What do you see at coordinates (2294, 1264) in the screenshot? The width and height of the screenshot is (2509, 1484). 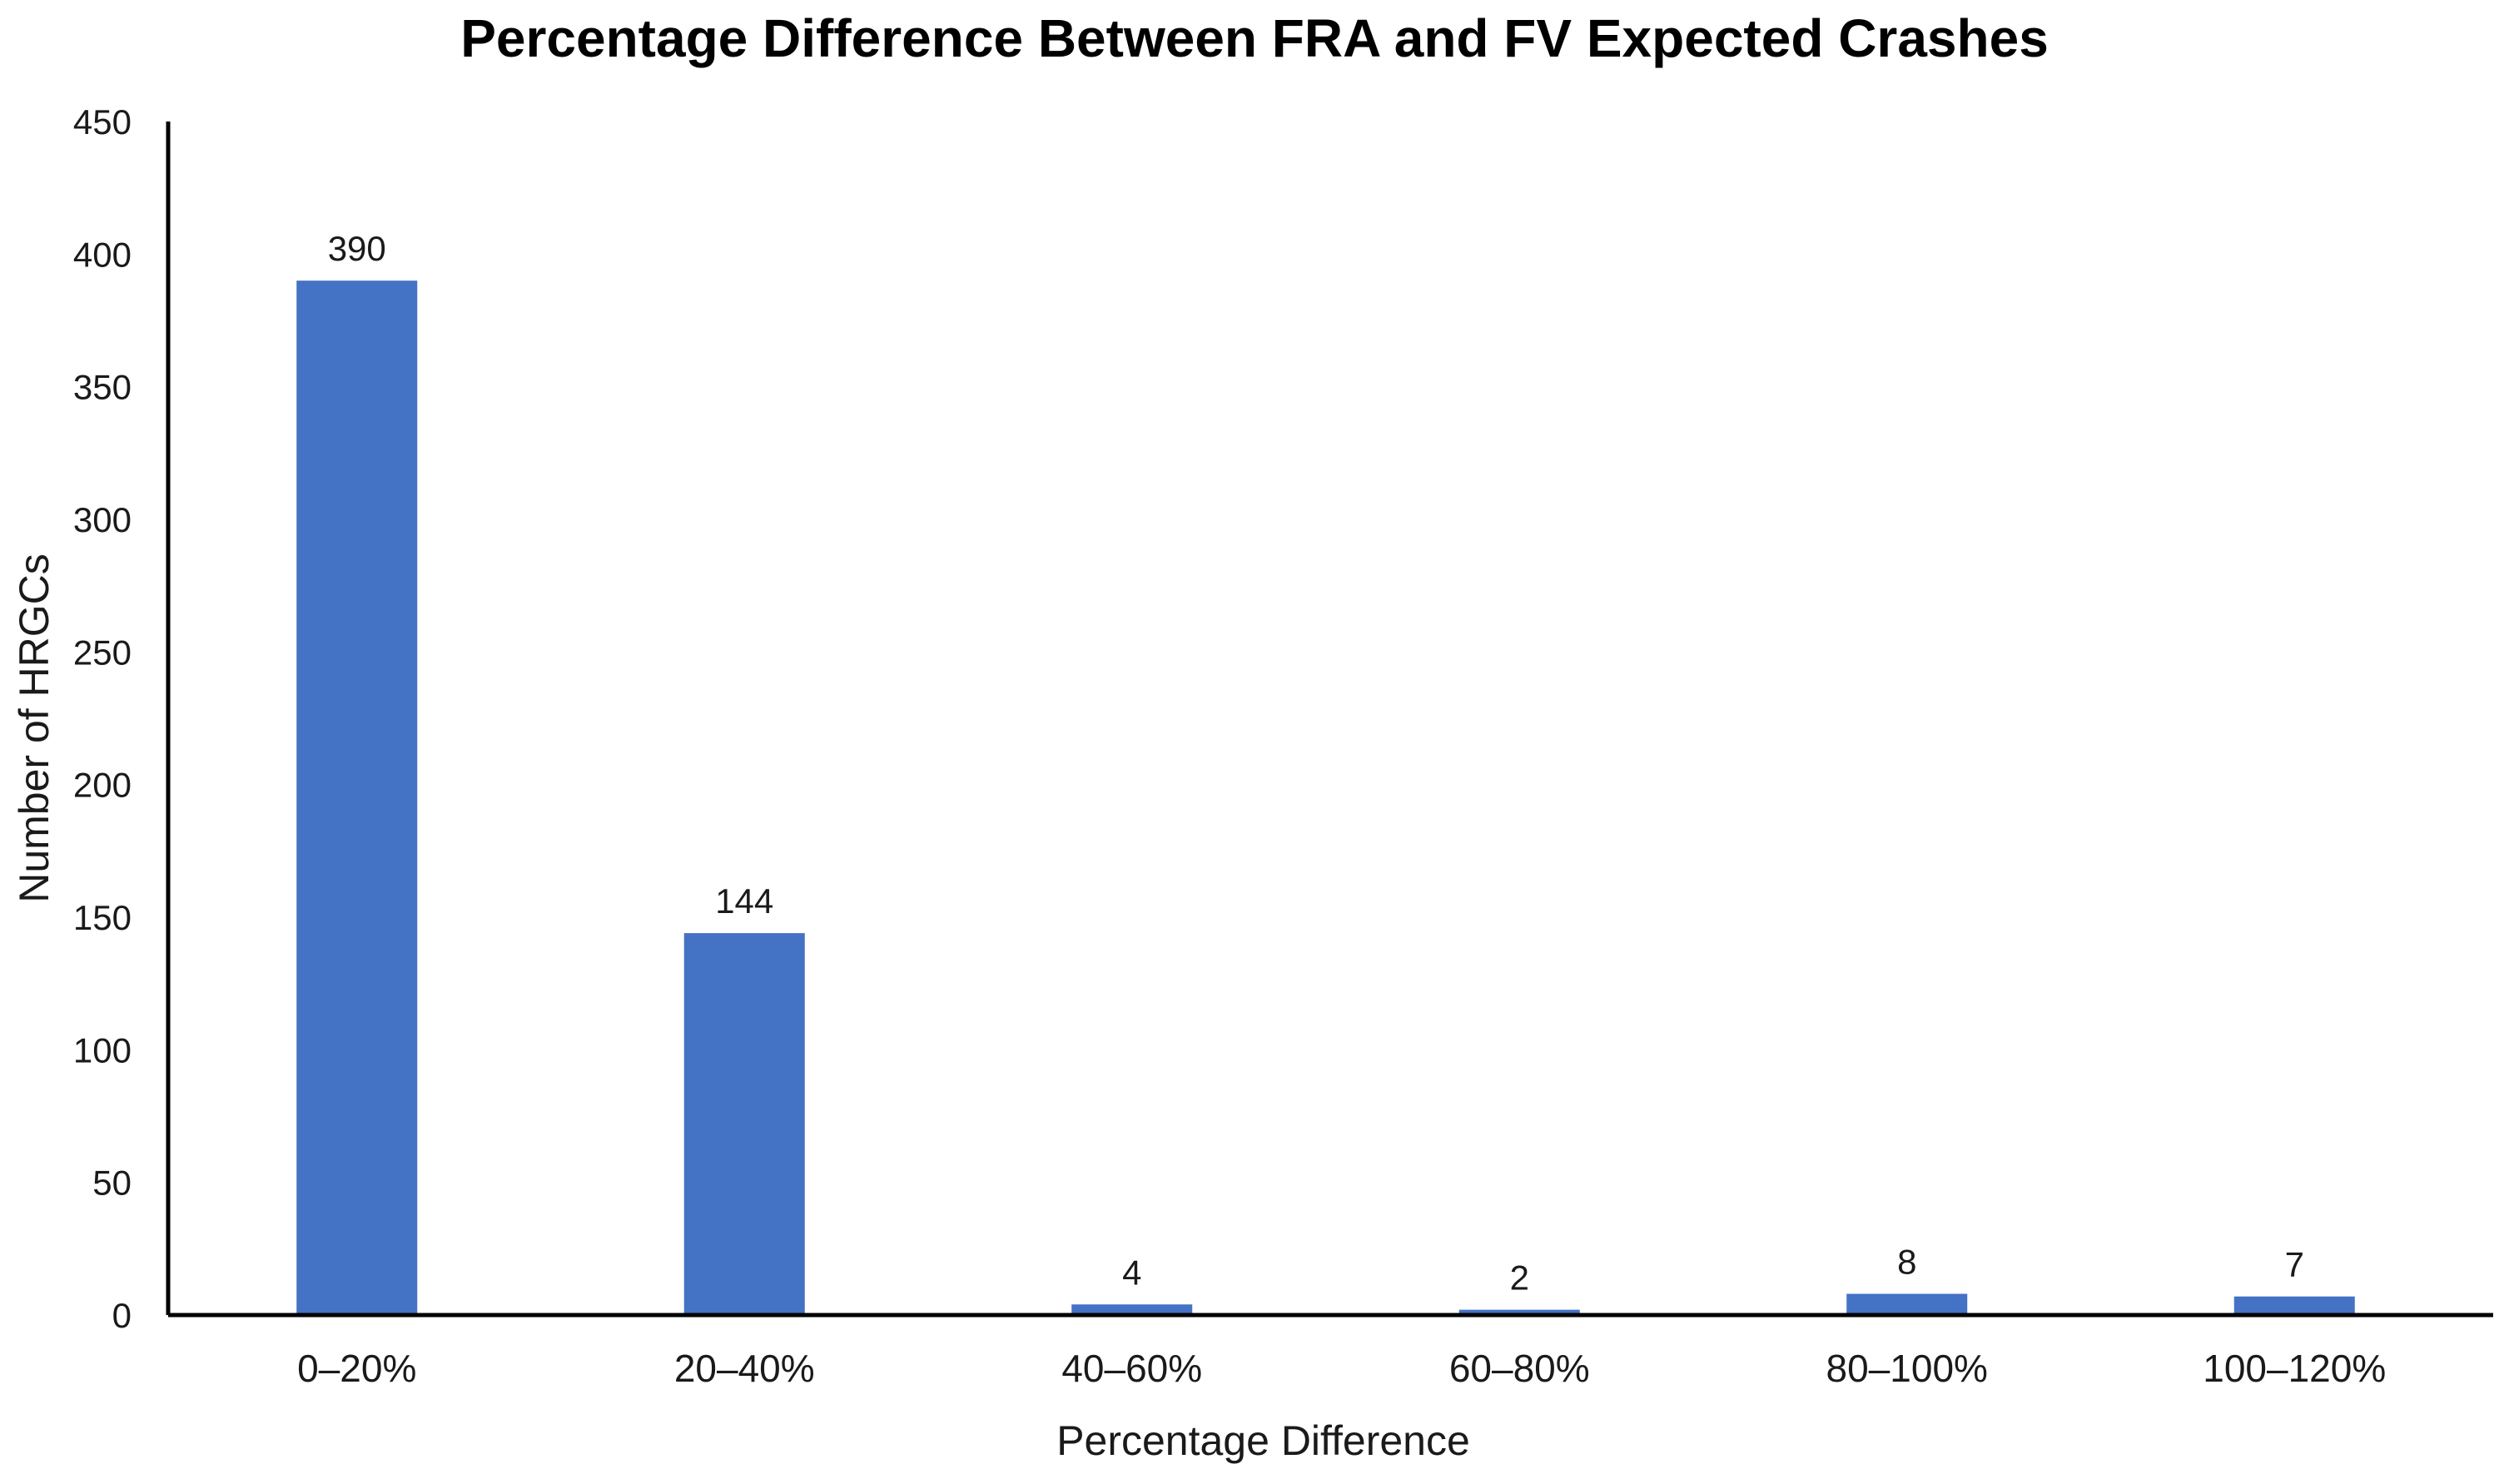 I see `bar-value-label: 7` at bounding box center [2294, 1264].